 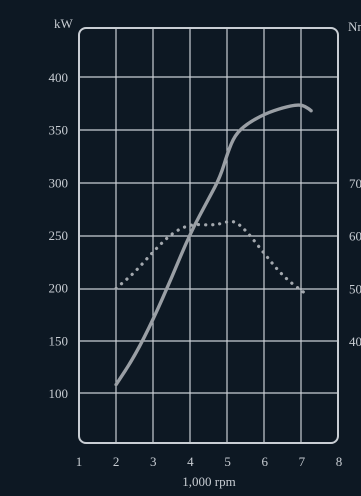 What do you see at coordinates (59, 235) in the screenshot?
I see `y-left-tick-label: 250` at bounding box center [59, 235].